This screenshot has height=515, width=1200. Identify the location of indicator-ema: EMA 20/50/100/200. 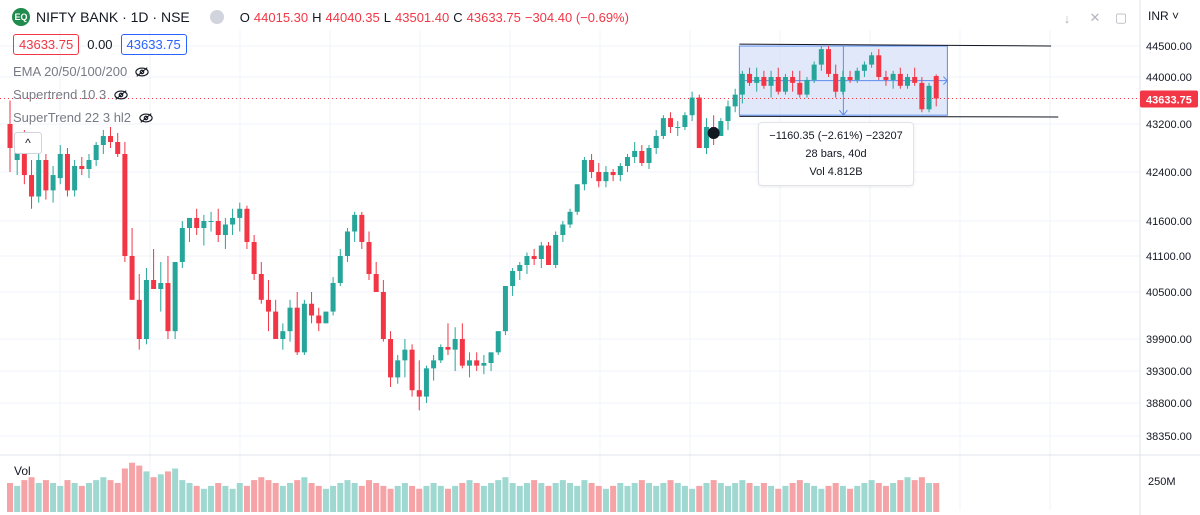
(81, 71).